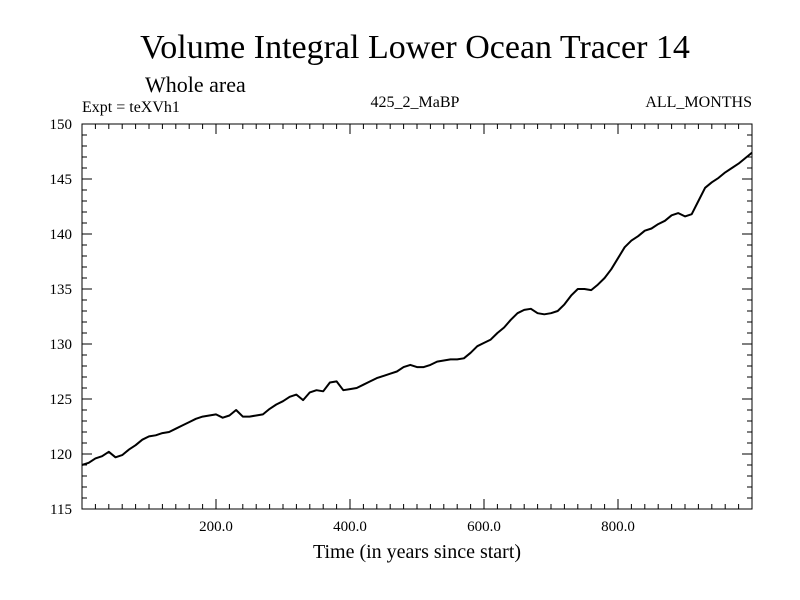 This screenshot has height=600, width=800. I want to click on x-tick-label: 600.0, so click(484, 527).